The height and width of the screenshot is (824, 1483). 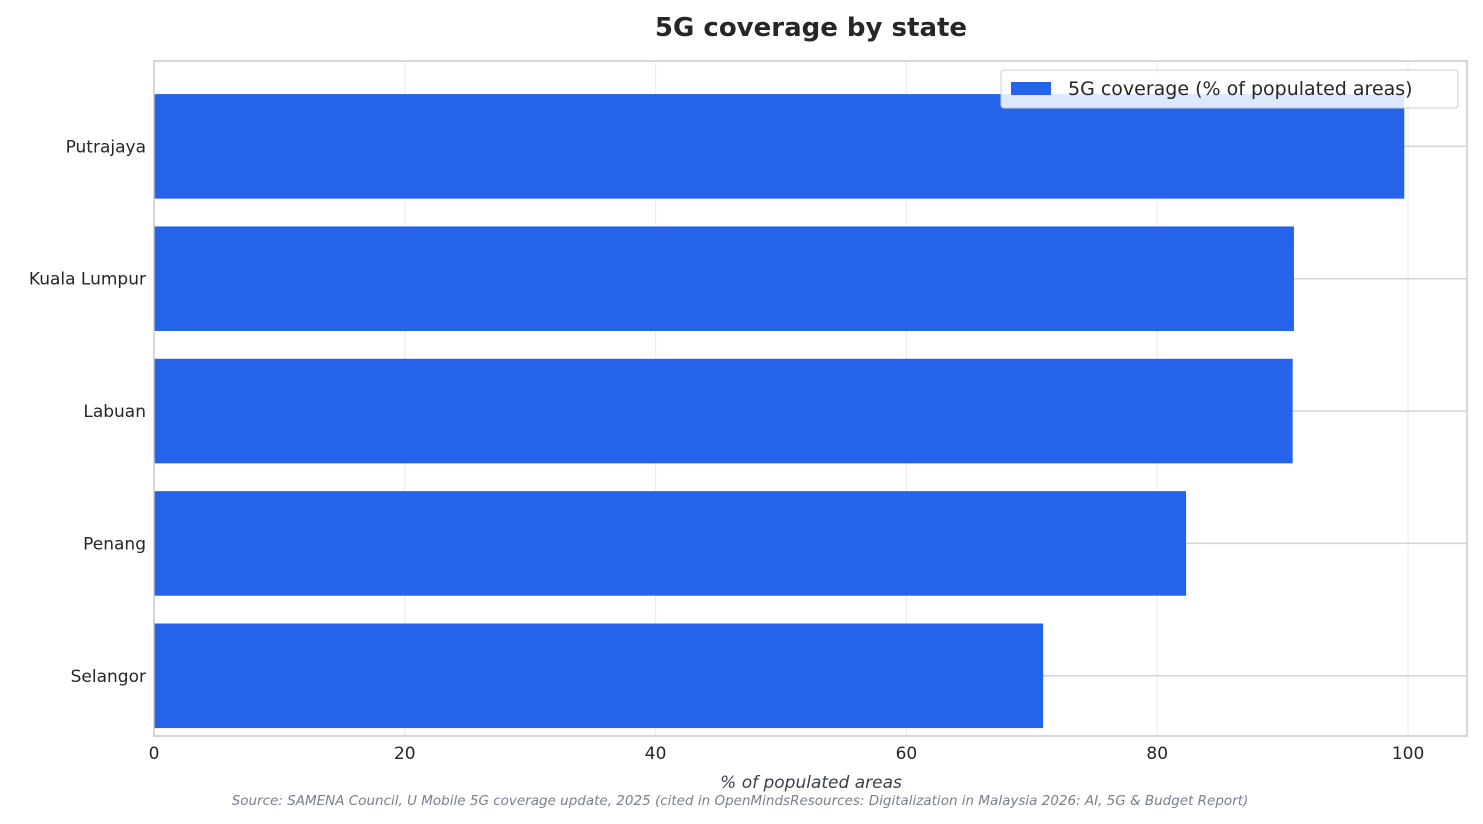 I want to click on y-category-label: Putrajaya, so click(x=106, y=147).